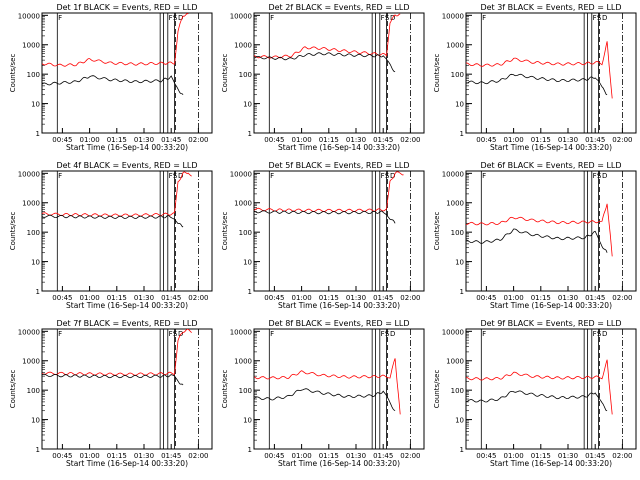  I want to click on chart-title: Det 7f BLACK = Events, RED = LLD, so click(126, 323).